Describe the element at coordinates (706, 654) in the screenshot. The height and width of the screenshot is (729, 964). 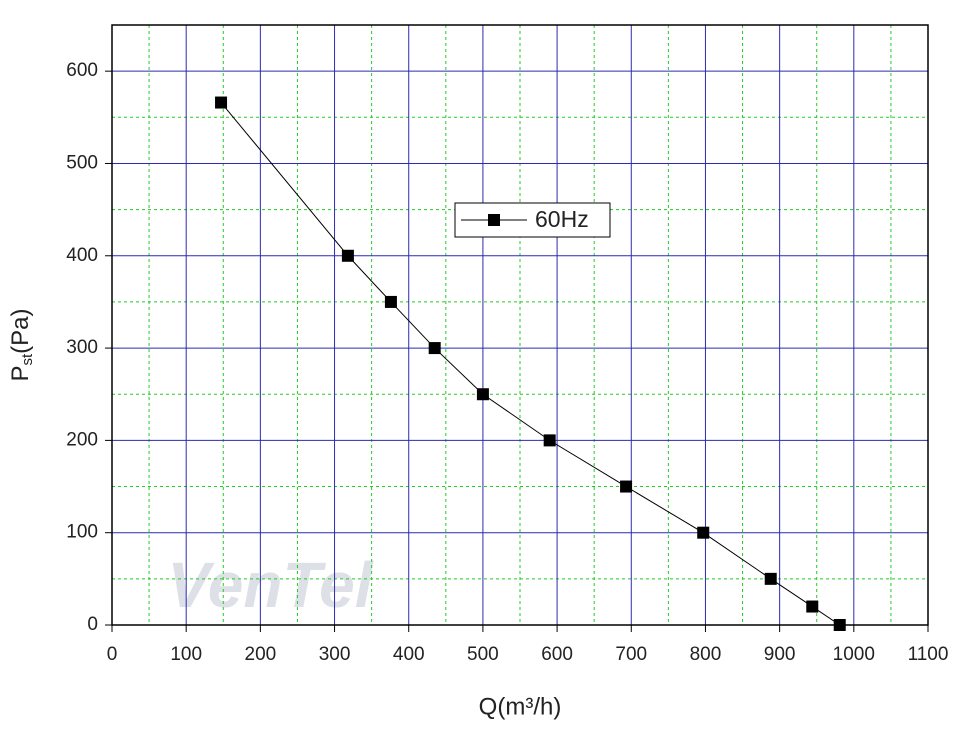
I see `x-tick-label: 800` at that location.